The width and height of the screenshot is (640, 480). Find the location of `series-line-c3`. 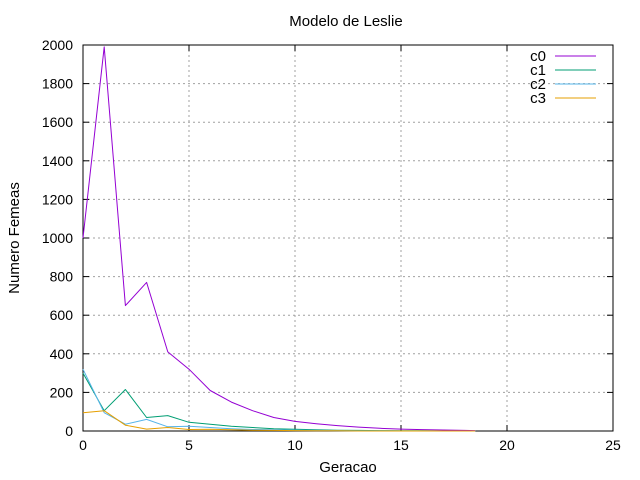

series-line-c3 is located at coordinates (279, 421).